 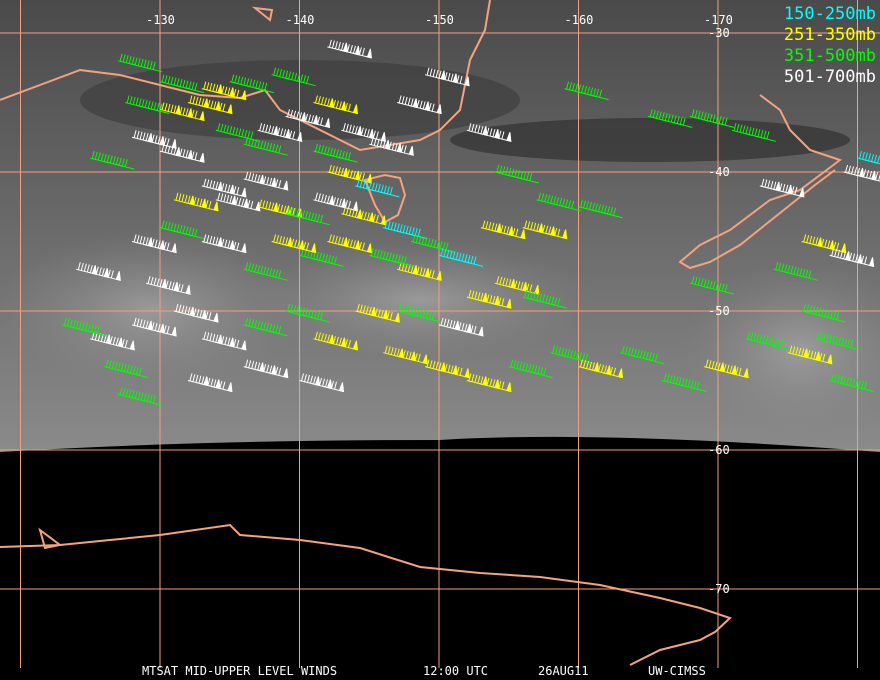 What do you see at coordinates (240, 671) in the screenshot?
I see `product-title: MTSAT MID-UPPER LEVEL WINDS` at bounding box center [240, 671].